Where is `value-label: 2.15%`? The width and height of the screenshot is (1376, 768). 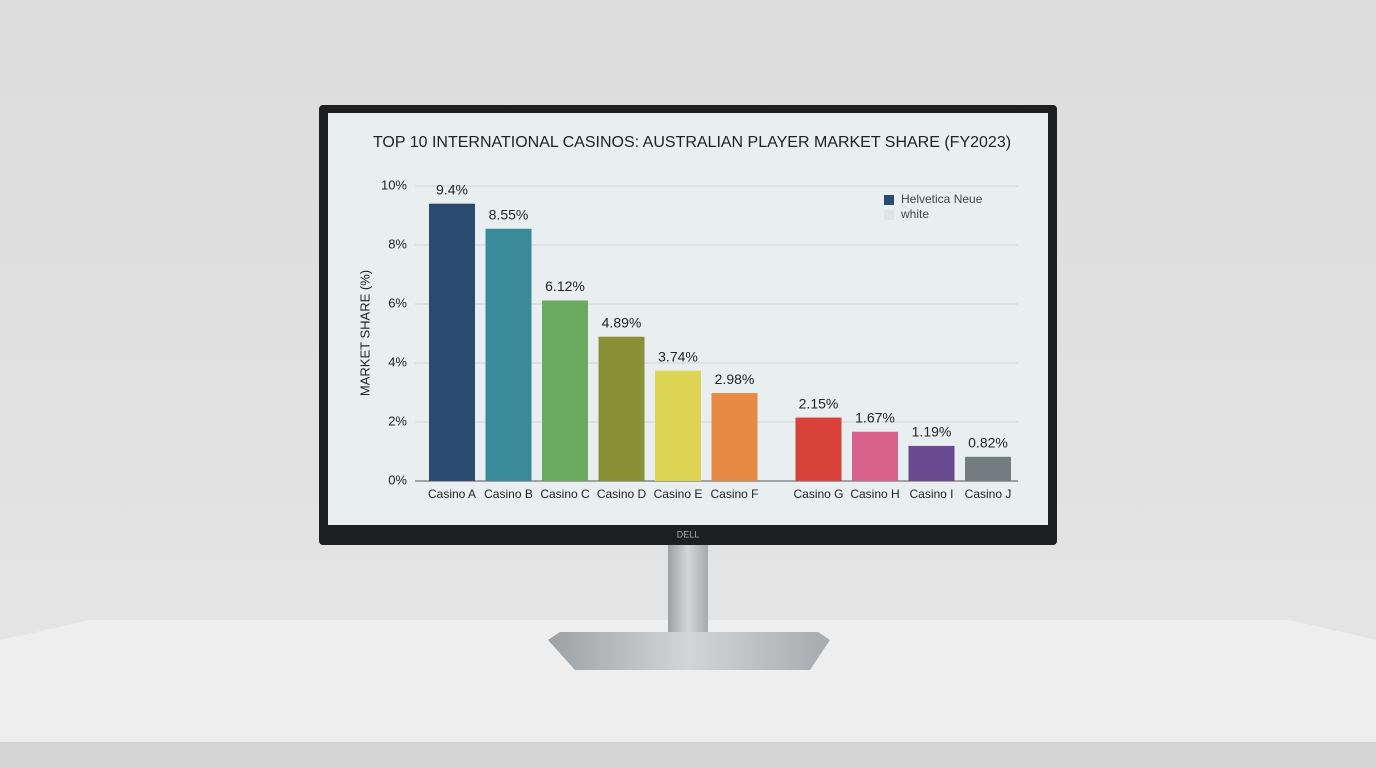
value-label: 2.15% is located at coordinates (819, 403).